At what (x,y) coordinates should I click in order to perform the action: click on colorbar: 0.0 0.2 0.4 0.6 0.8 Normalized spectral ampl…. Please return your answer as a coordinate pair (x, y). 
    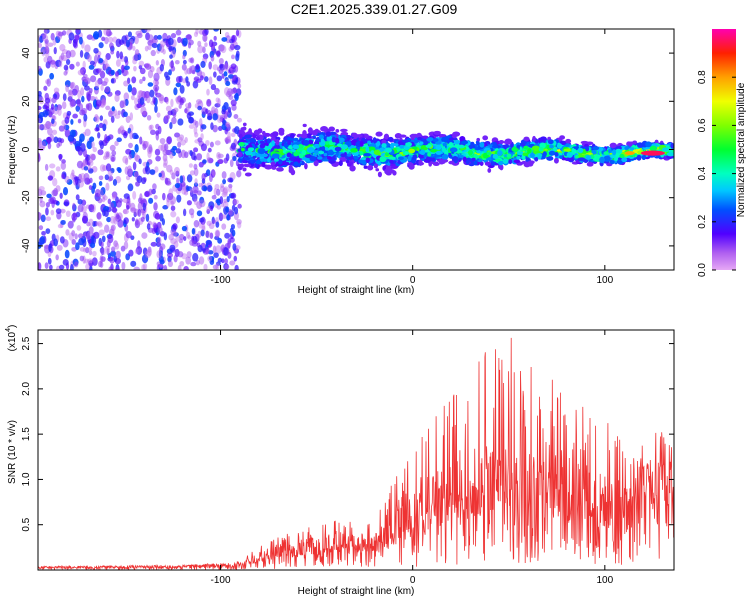
    Looking at the image, I should click on (722, 153).